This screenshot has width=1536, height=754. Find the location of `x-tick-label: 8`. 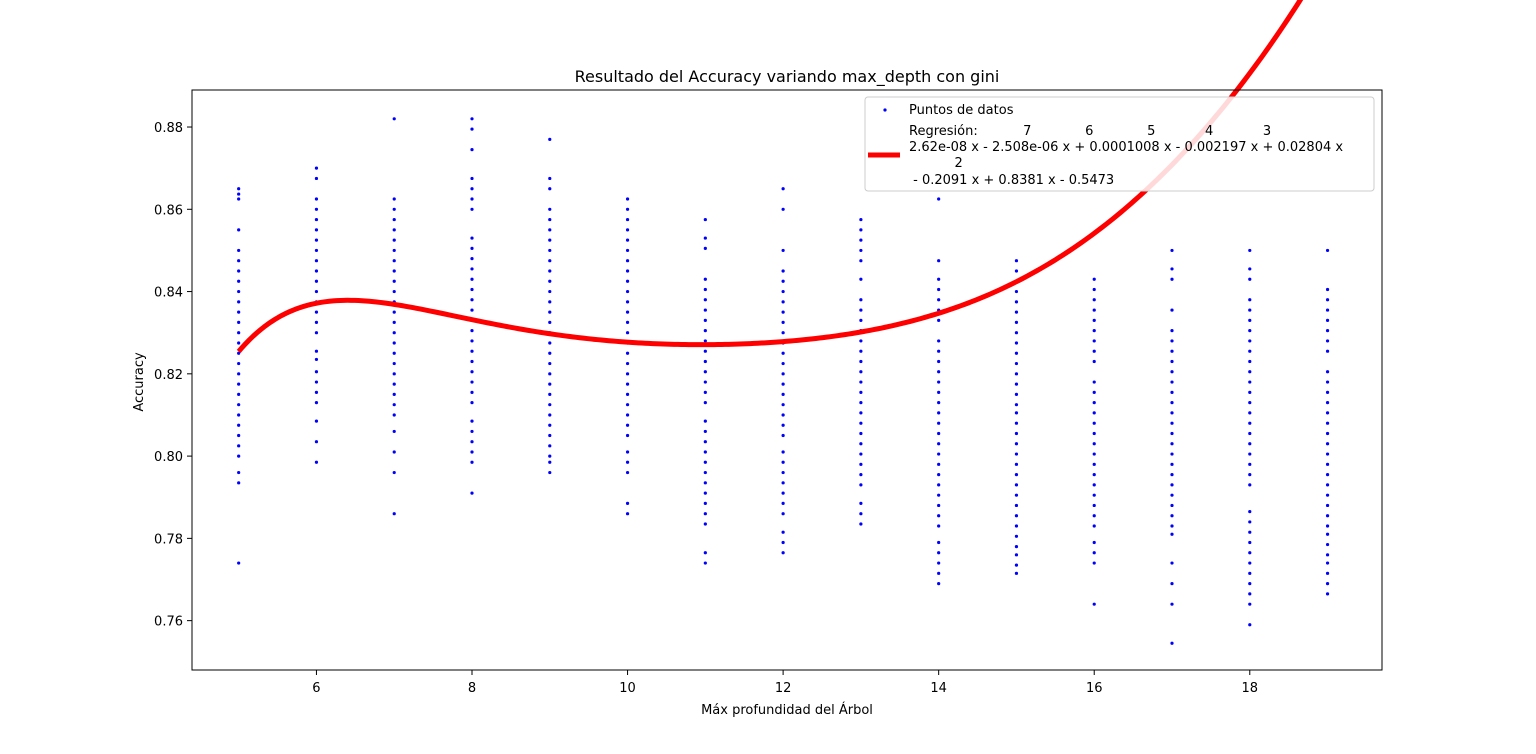

x-tick-label: 8 is located at coordinates (472, 688).